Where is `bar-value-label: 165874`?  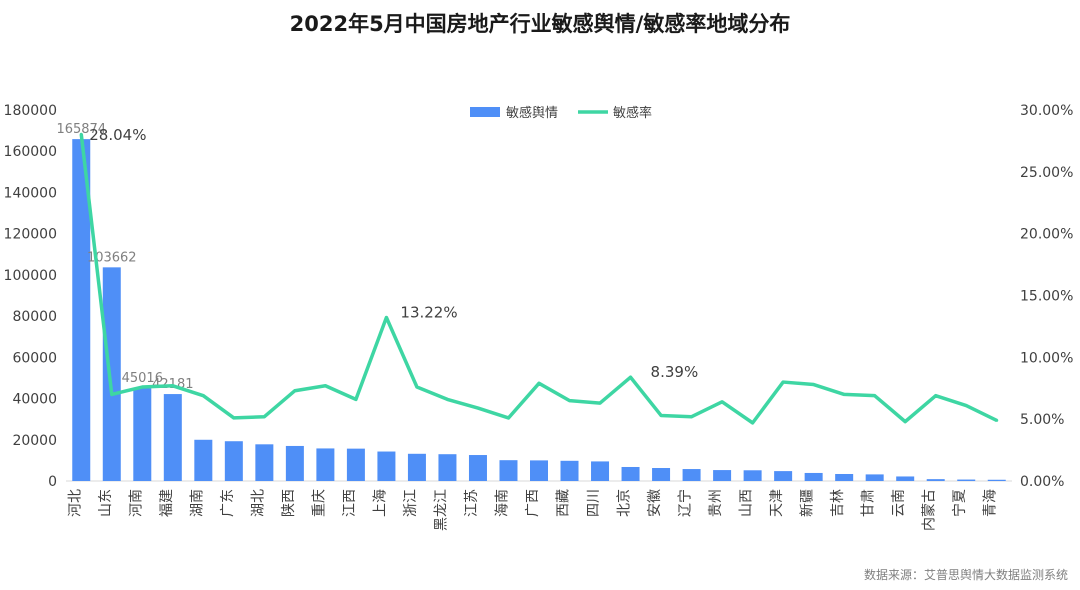 bar-value-label: 165874 is located at coordinates (81, 129).